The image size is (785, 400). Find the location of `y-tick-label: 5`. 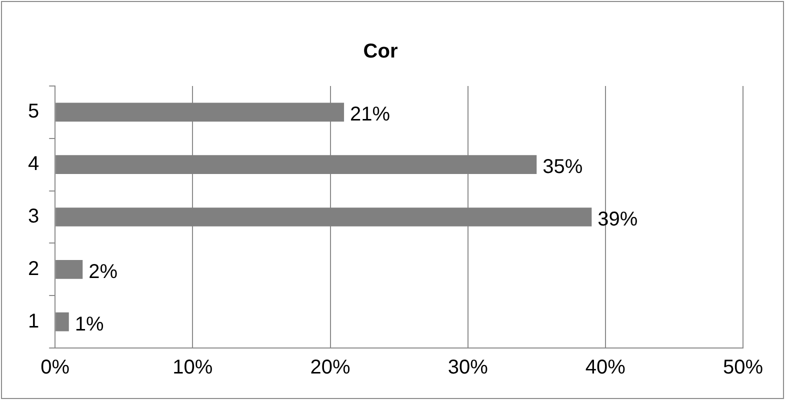

y-tick-label: 5 is located at coordinates (34, 111).